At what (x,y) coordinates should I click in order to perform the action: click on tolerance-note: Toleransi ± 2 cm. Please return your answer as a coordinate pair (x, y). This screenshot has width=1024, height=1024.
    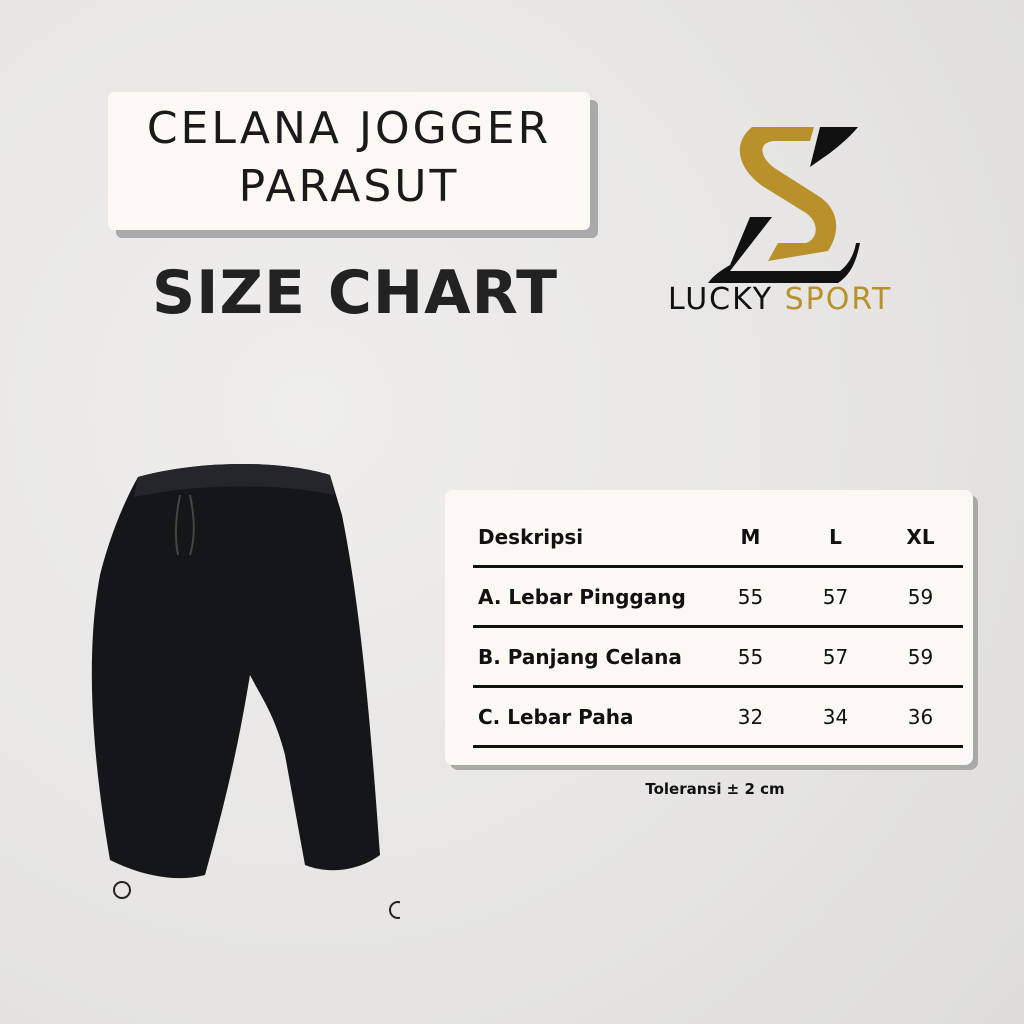
    Looking at the image, I should click on (715, 789).